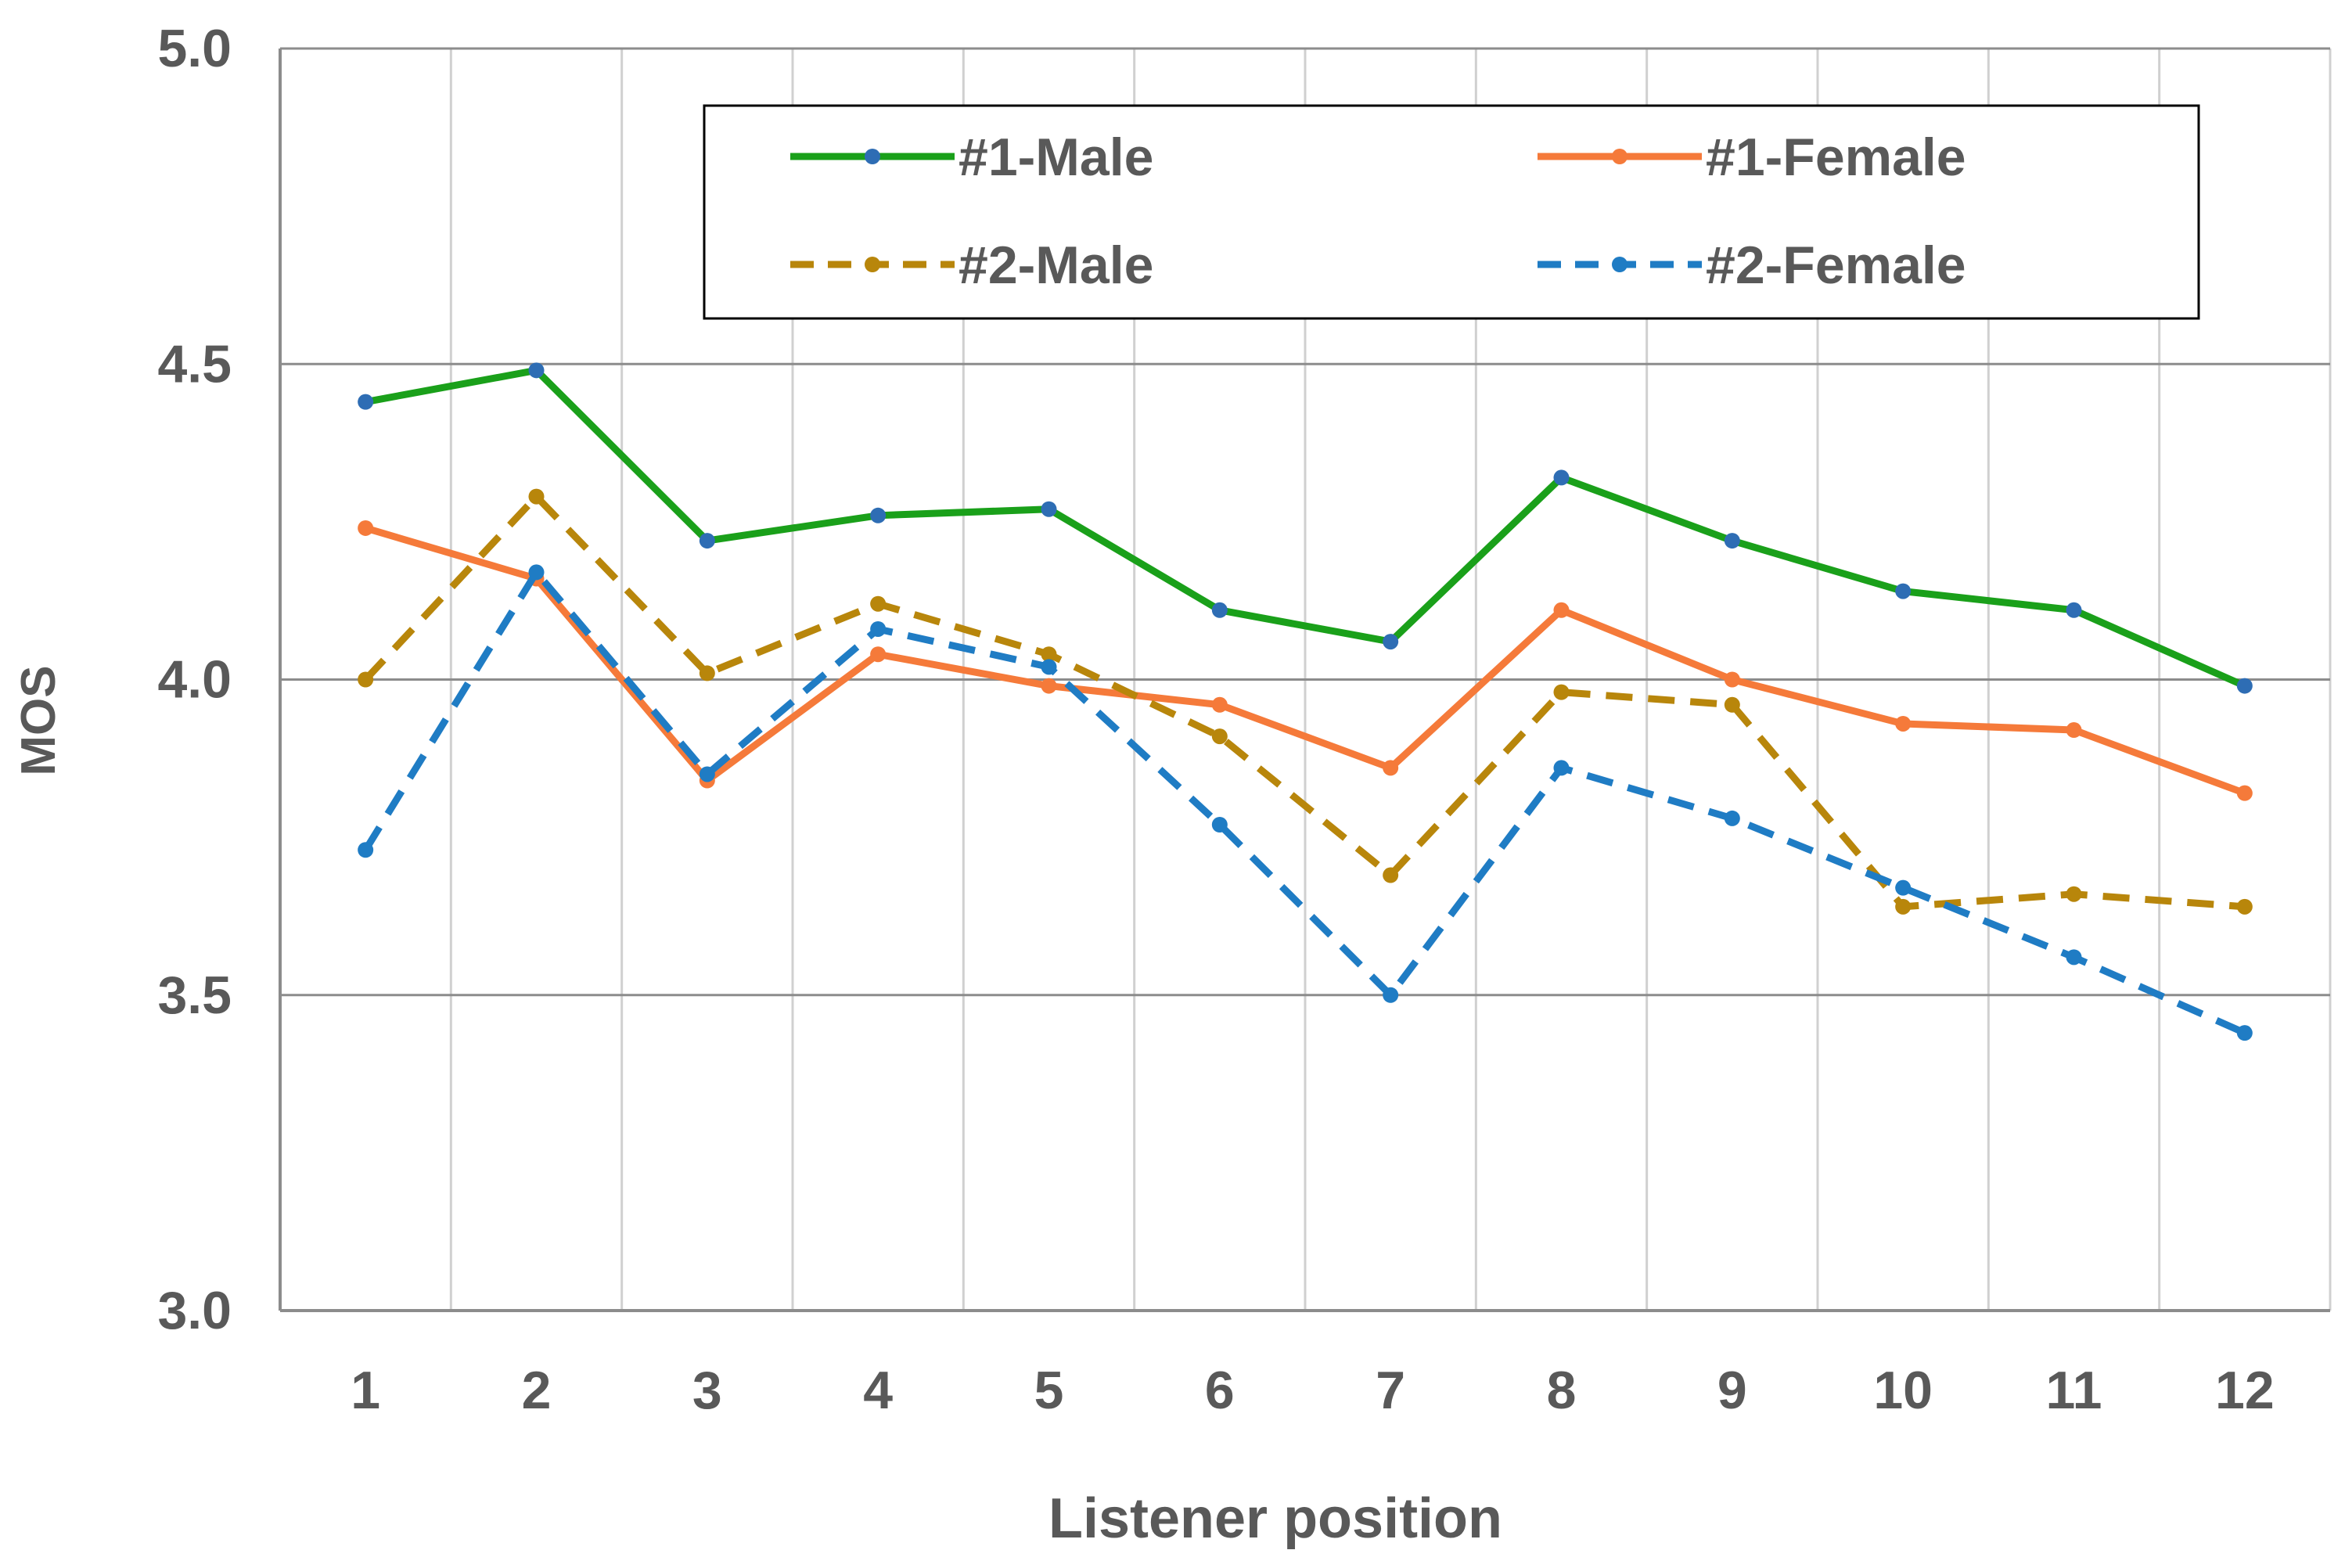  What do you see at coordinates (707, 1390) in the screenshot?
I see `x-tick-label: 3` at bounding box center [707, 1390].